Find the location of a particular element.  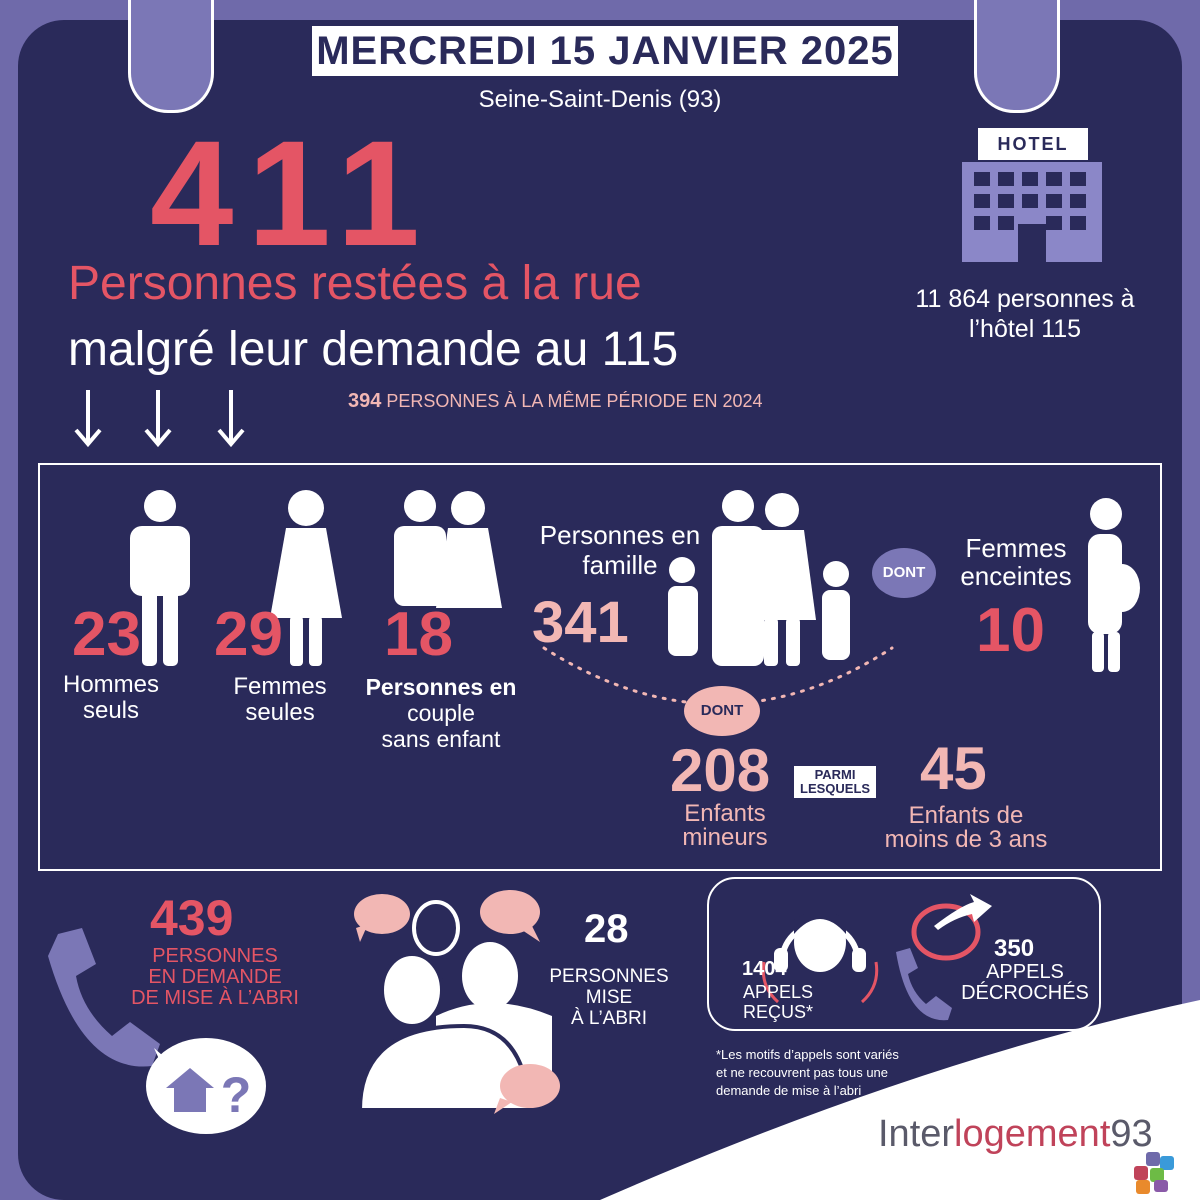

under3-label-line2: moins de 3 ans is located at coordinates (966, 839).